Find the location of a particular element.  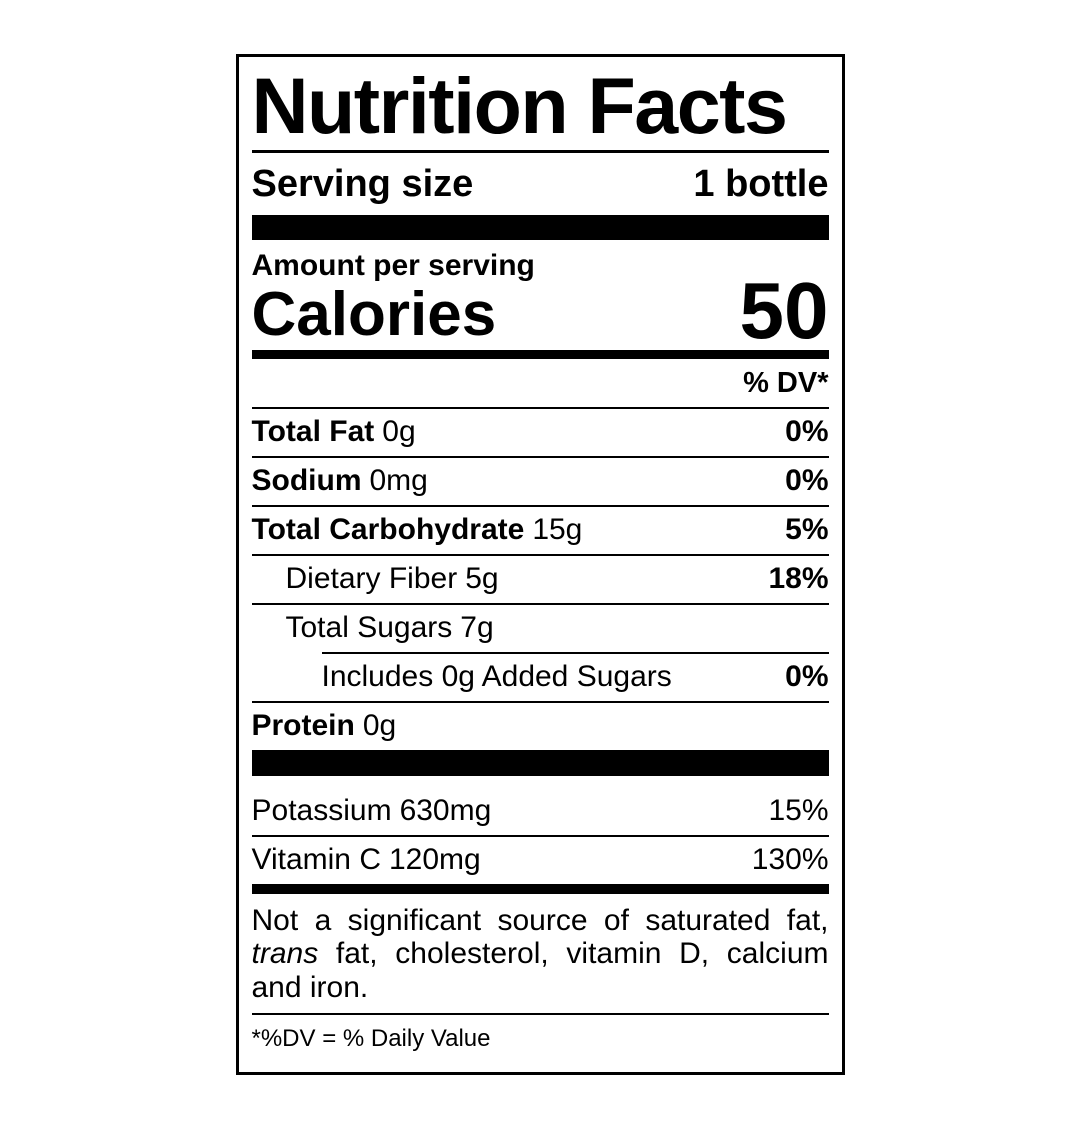

label-title: Nutrition Facts is located at coordinates (540, 105).